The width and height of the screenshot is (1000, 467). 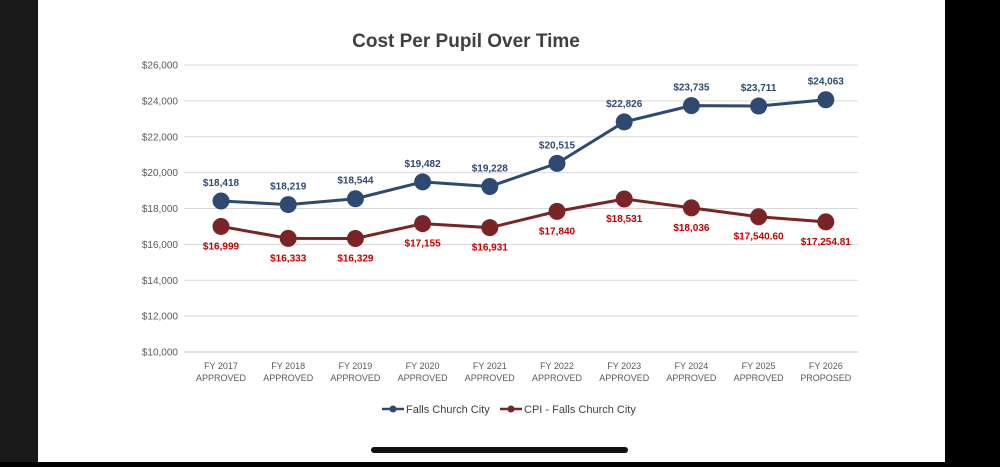 What do you see at coordinates (160, 353) in the screenshot?
I see `y-tick-label: $10,000` at bounding box center [160, 353].